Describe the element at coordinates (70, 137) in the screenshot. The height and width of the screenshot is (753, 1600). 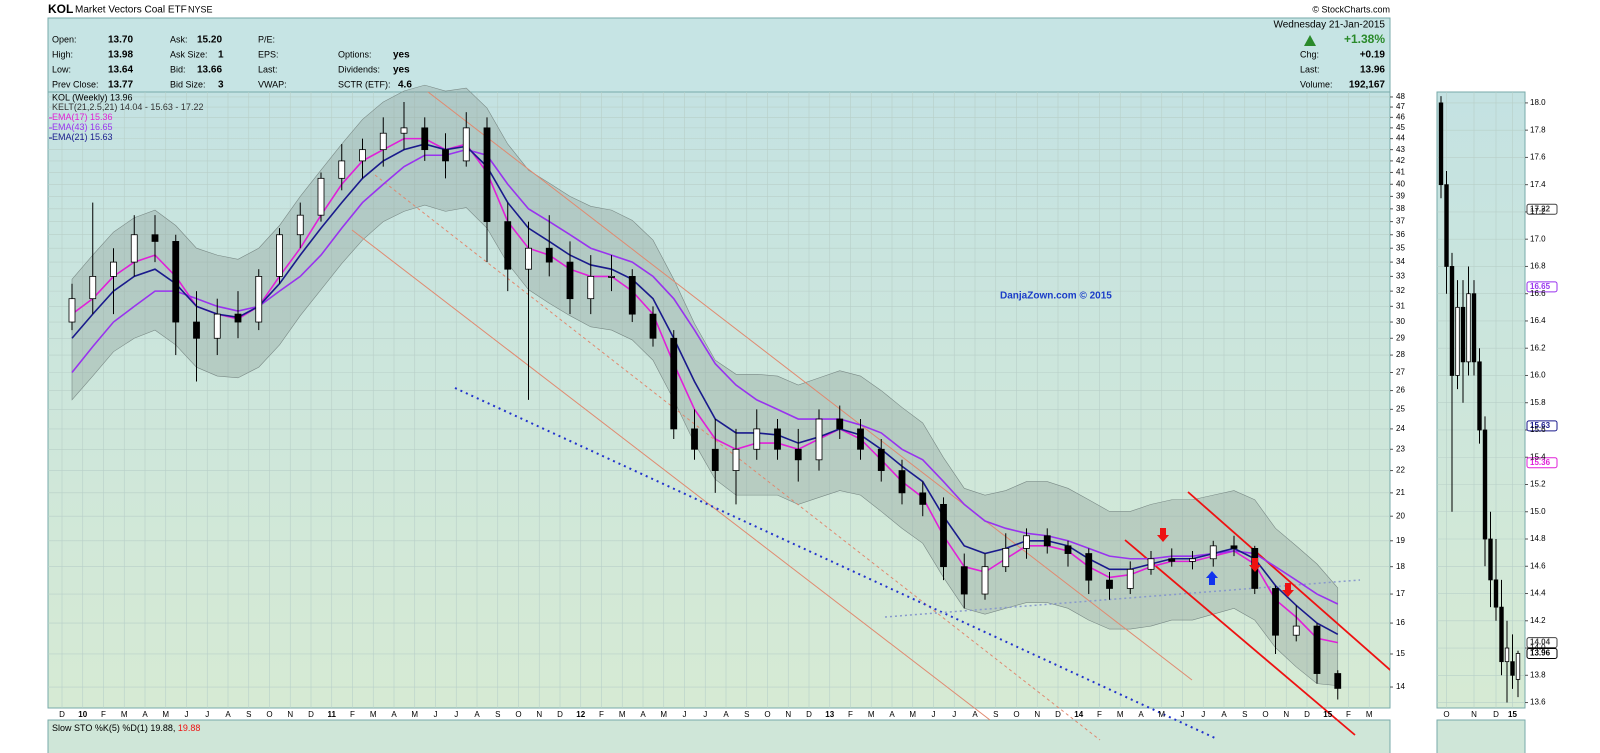
I see `ema-name: EMA(21)` at that location.